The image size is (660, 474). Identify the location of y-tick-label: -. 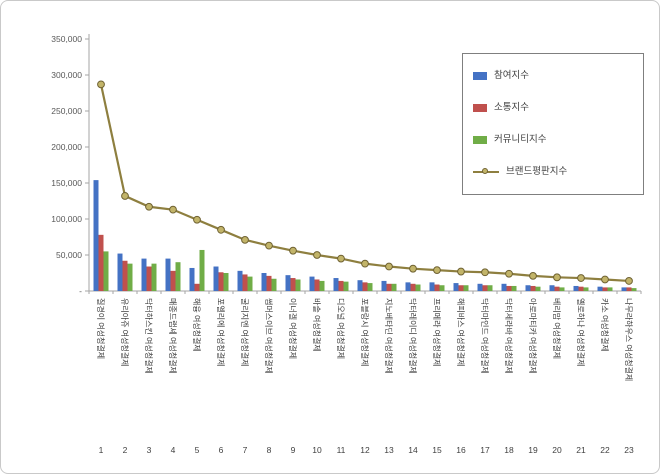
(80, 291).